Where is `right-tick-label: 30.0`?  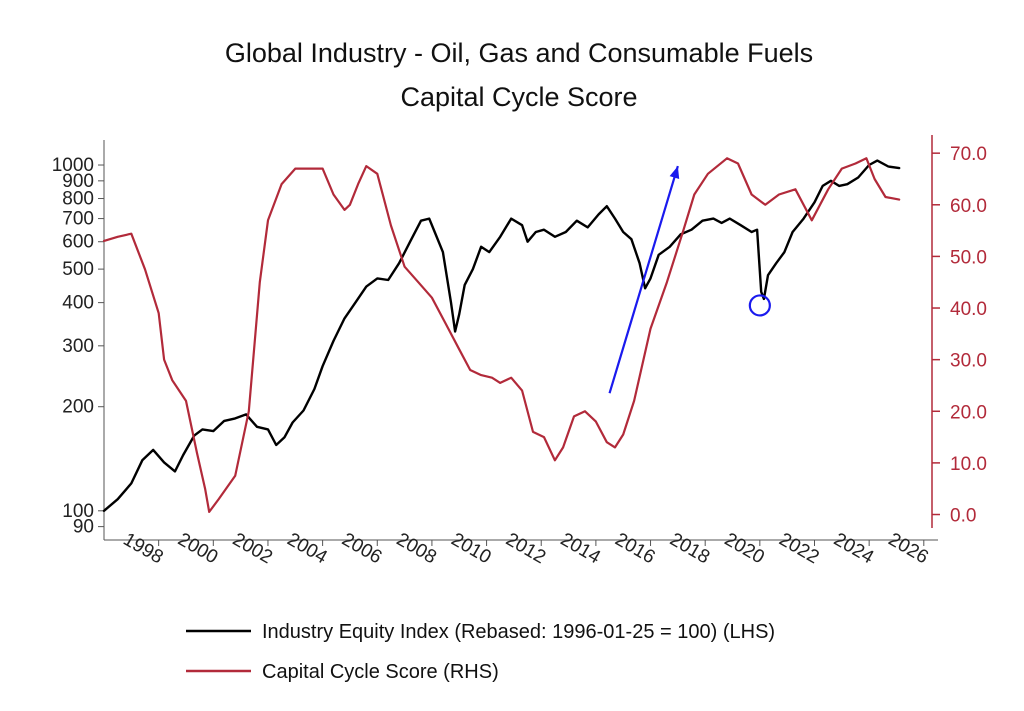 right-tick-label: 30.0 is located at coordinates (968, 361).